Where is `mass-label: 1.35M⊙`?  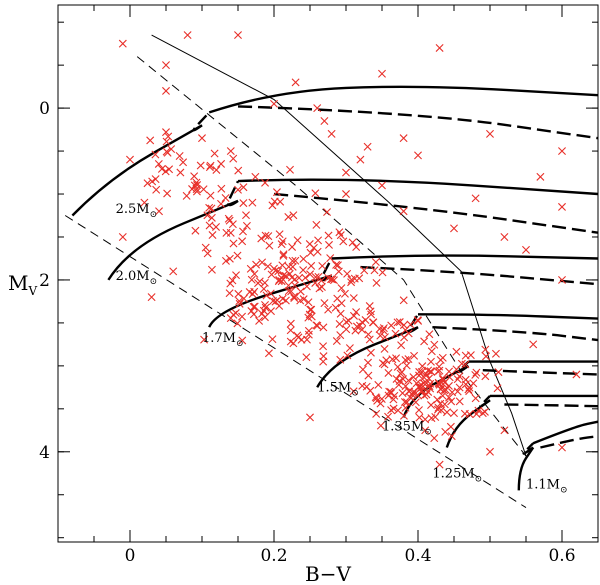
mass-label: 1.35M⊙ is located at coordinates (407, 428).